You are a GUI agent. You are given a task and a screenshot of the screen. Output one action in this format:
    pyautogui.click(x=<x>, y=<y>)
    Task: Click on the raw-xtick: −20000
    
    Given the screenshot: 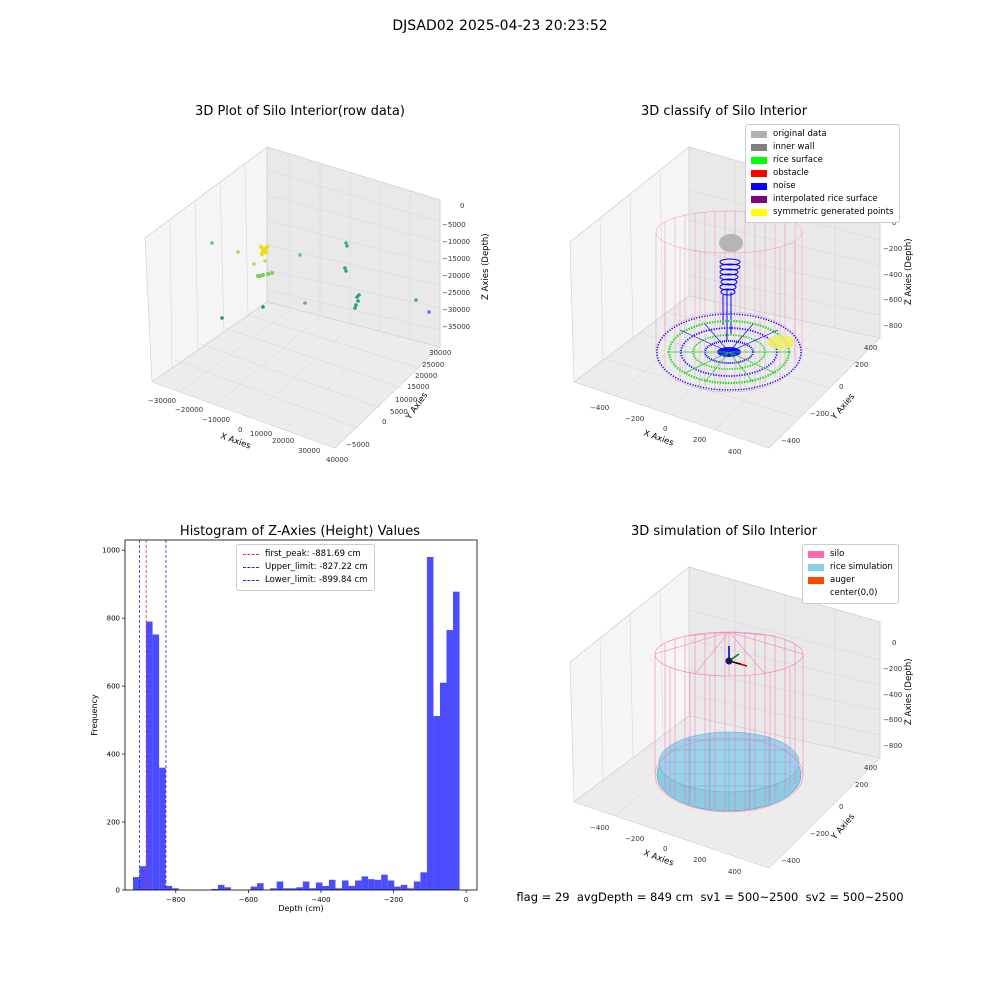 What is the action you would take?
    pyautogui.click(x=189, y=410)
    